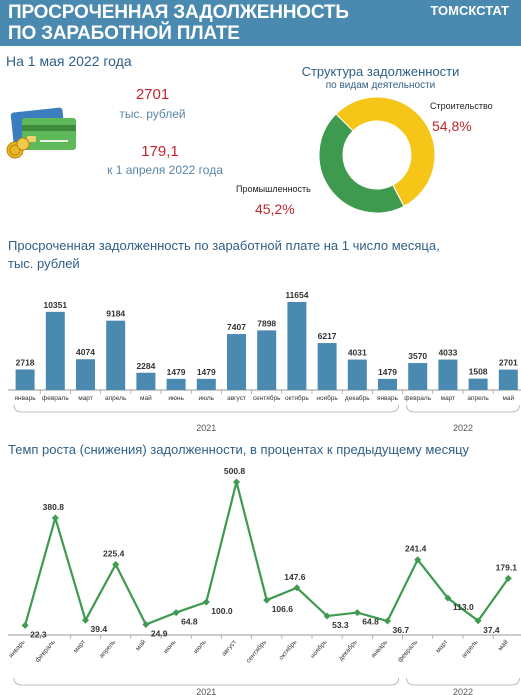  What do you see at coordinates (152, 114) in the screenshot?
I see `total-debt-unit: тыс. рублей` at bounding box center [152, 114].